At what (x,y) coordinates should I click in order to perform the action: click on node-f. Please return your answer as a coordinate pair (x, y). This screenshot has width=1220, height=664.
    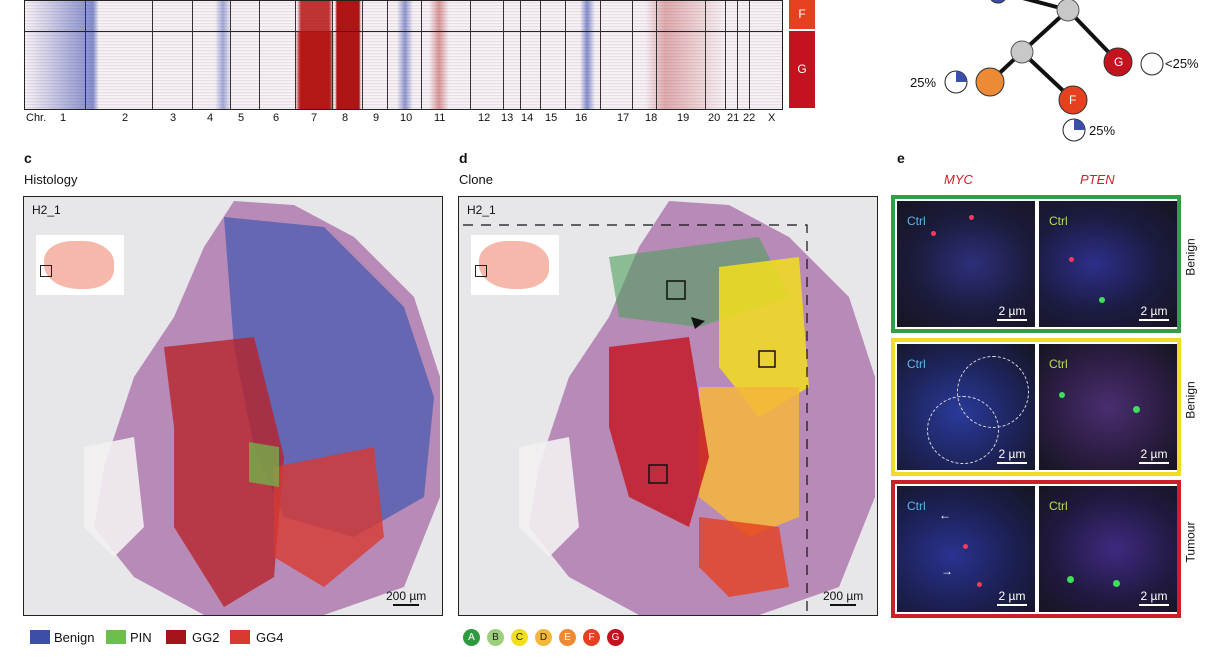
    Looking at the image, I should click on (1073, 100).